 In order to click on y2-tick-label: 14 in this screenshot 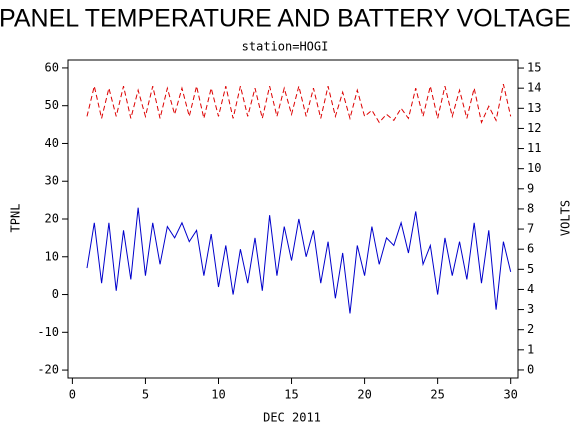, I will do `click(534, 88)`.